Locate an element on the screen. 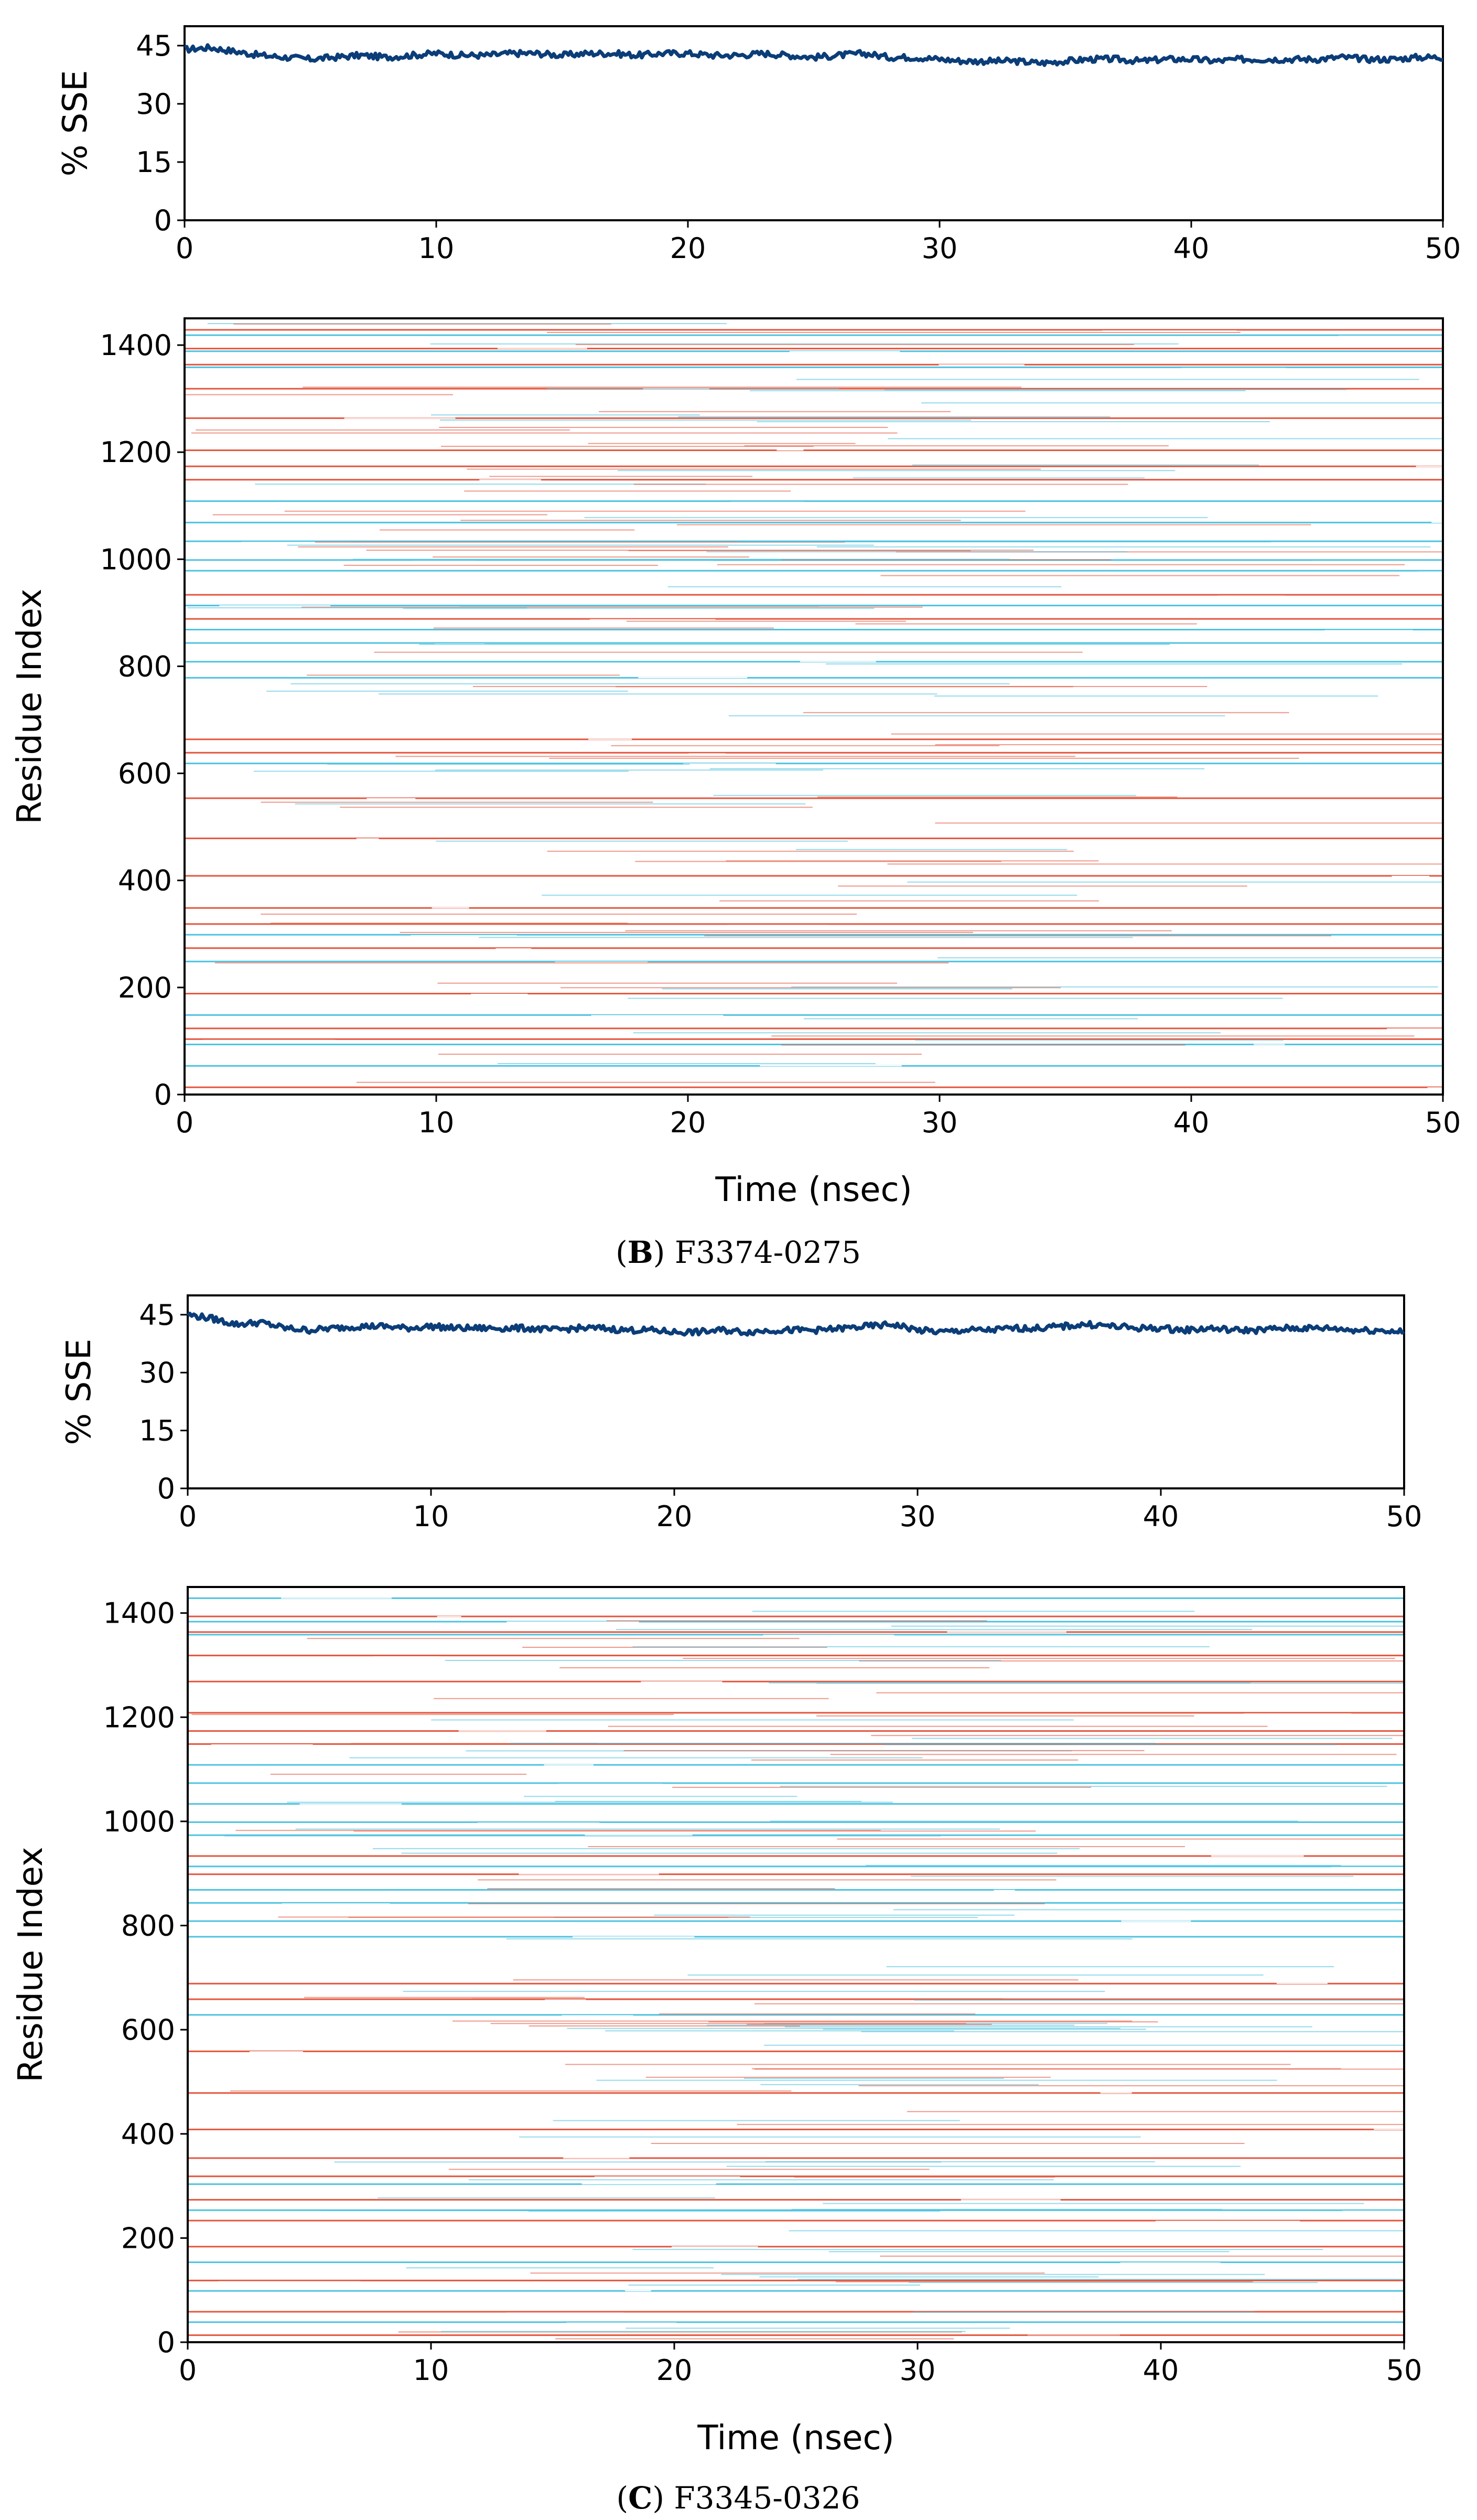 This screenshot has width=1477, height=2520. sse-plot-b-ytick-label: 30 is located at coordinates (154, 105).